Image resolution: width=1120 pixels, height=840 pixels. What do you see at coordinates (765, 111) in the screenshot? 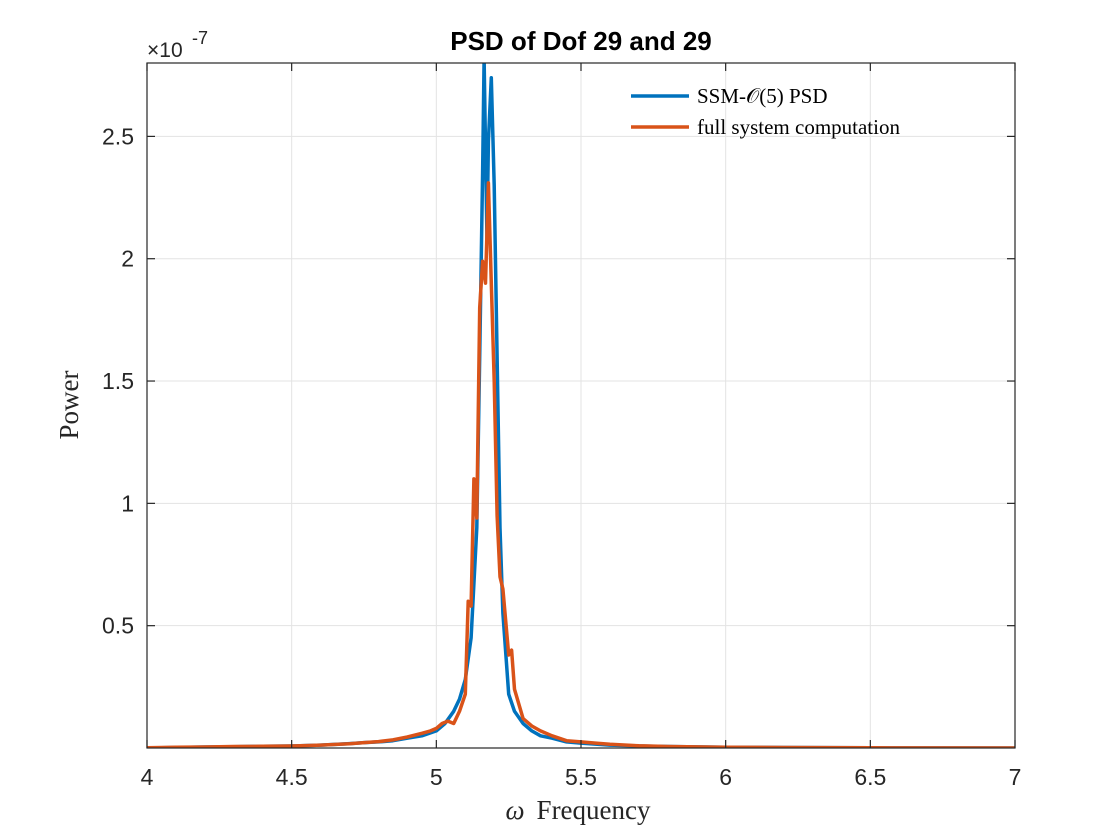
I see `legend: SSM-𝒪(5) PSD full system computation` at bounding box center [765, 111].